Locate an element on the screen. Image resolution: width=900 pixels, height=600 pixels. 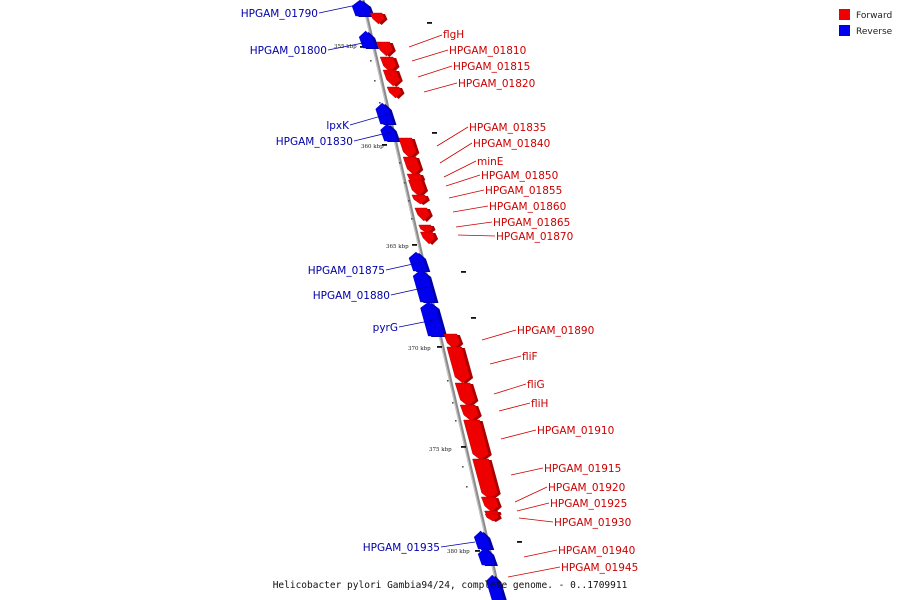
scale-tick-label: 370 kbp is located at coordinates (419, 349).